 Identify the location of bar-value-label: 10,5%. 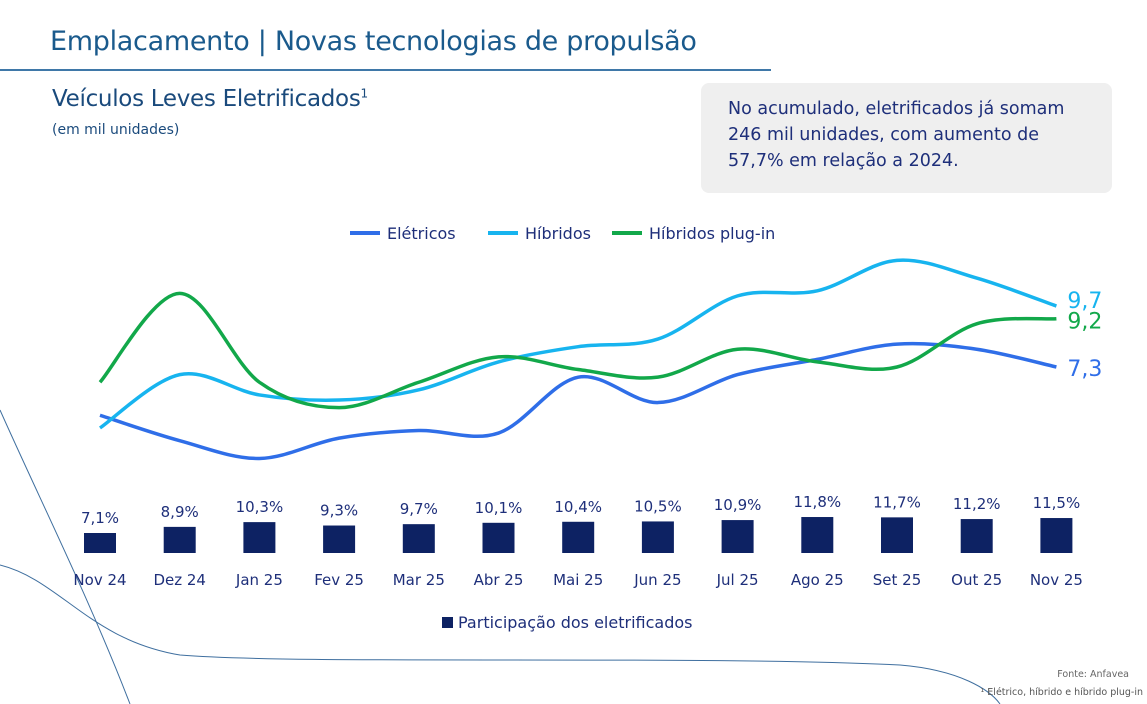
(658, 506).